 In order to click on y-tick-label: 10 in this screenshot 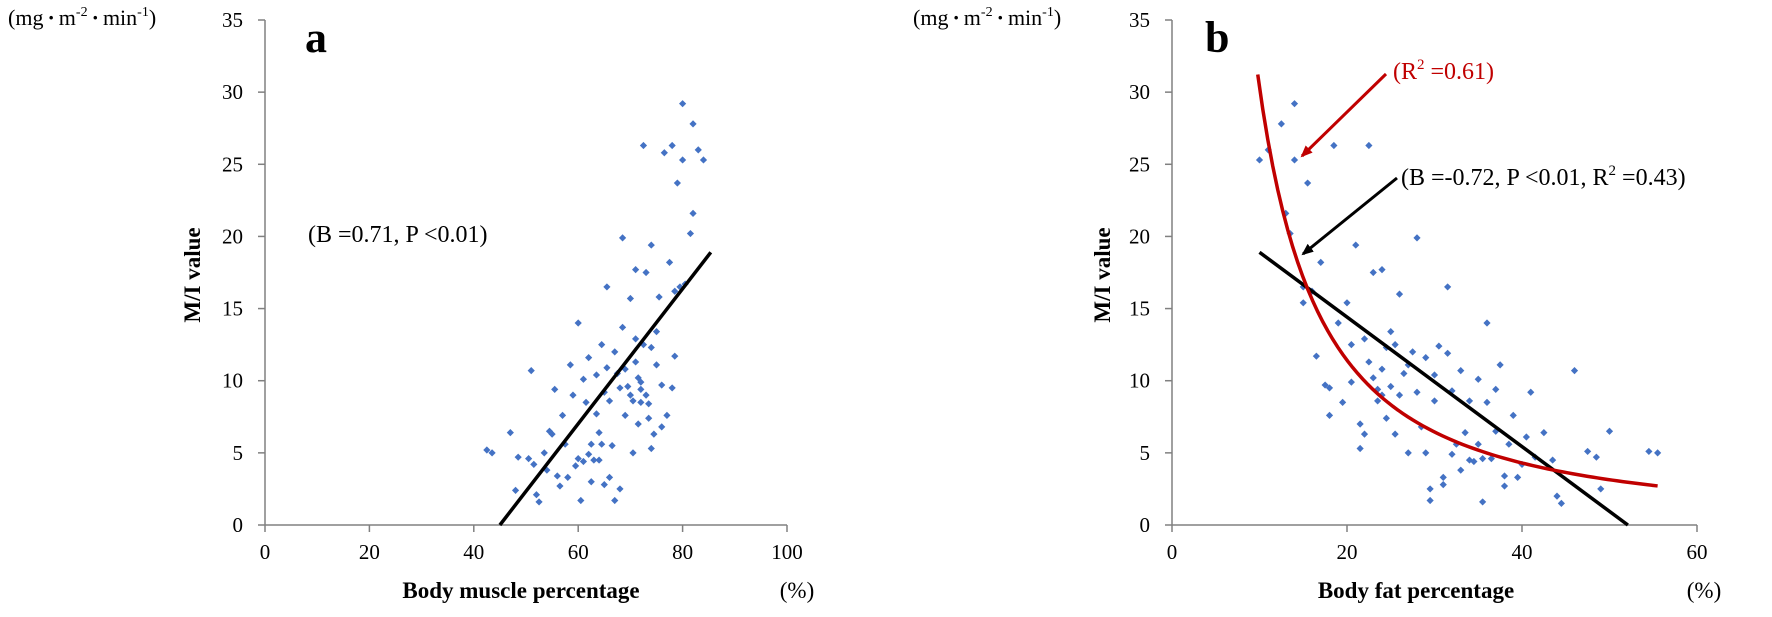, I will do `click(232, 381)`.